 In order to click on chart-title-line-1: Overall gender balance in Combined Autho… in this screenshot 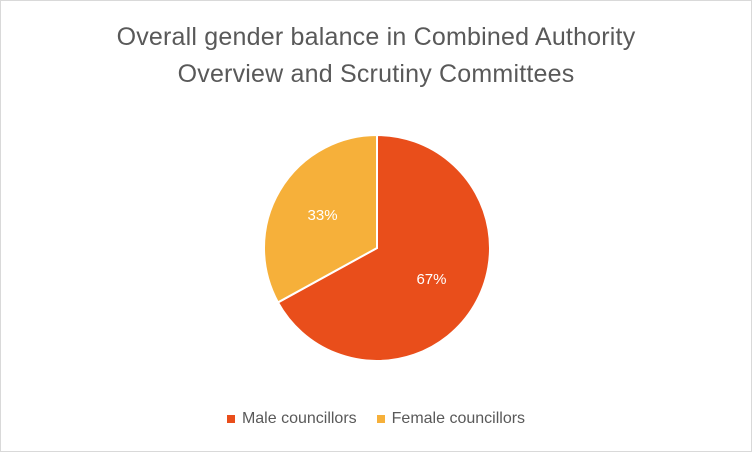, I will do `click(376, 37)`.